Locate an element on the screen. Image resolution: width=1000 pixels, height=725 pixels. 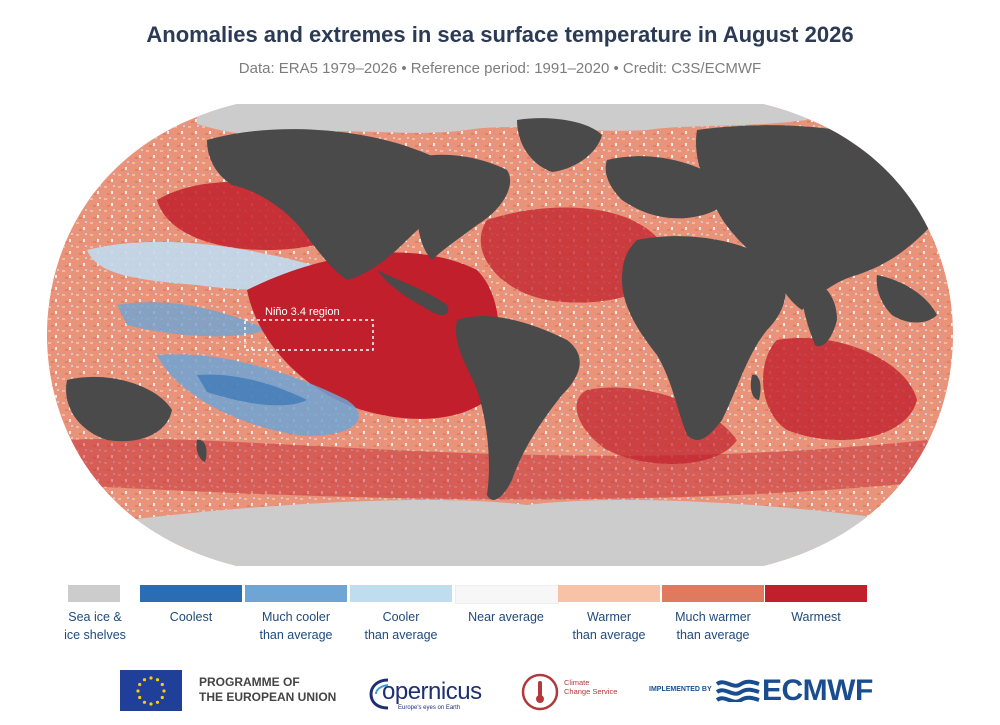
south-atlantic-warm is located at coordinates (656, 425).